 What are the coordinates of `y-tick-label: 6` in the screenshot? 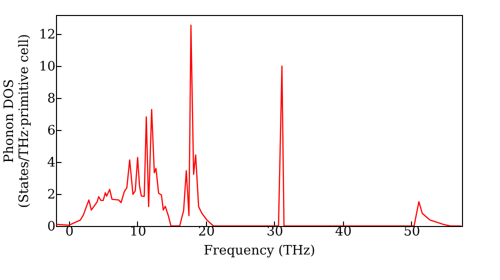 It's located at (51, 131).